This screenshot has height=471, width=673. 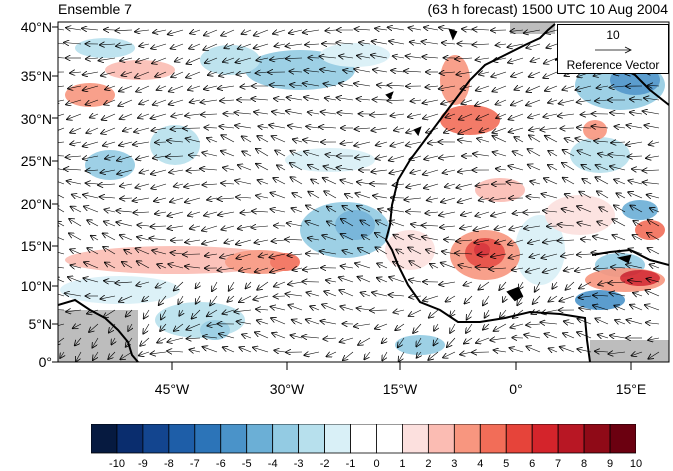 What do you see at coordinates (613, 65) in the screenshot?
I see `reference-vector-label: Reference Vector` at bounding box center [613, 65].